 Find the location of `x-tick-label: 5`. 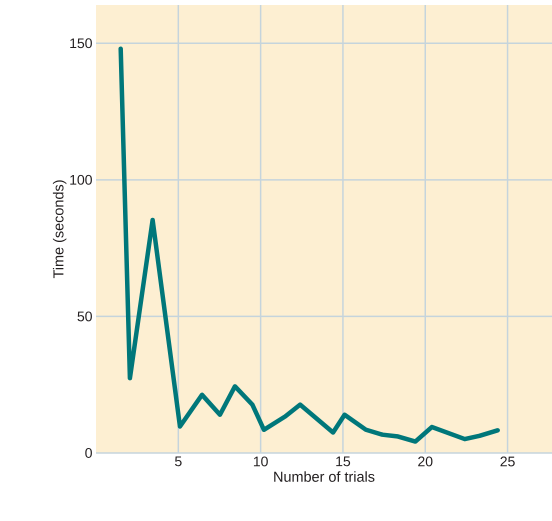

x-tick-label: 5 is located at coordinates (178, 461).